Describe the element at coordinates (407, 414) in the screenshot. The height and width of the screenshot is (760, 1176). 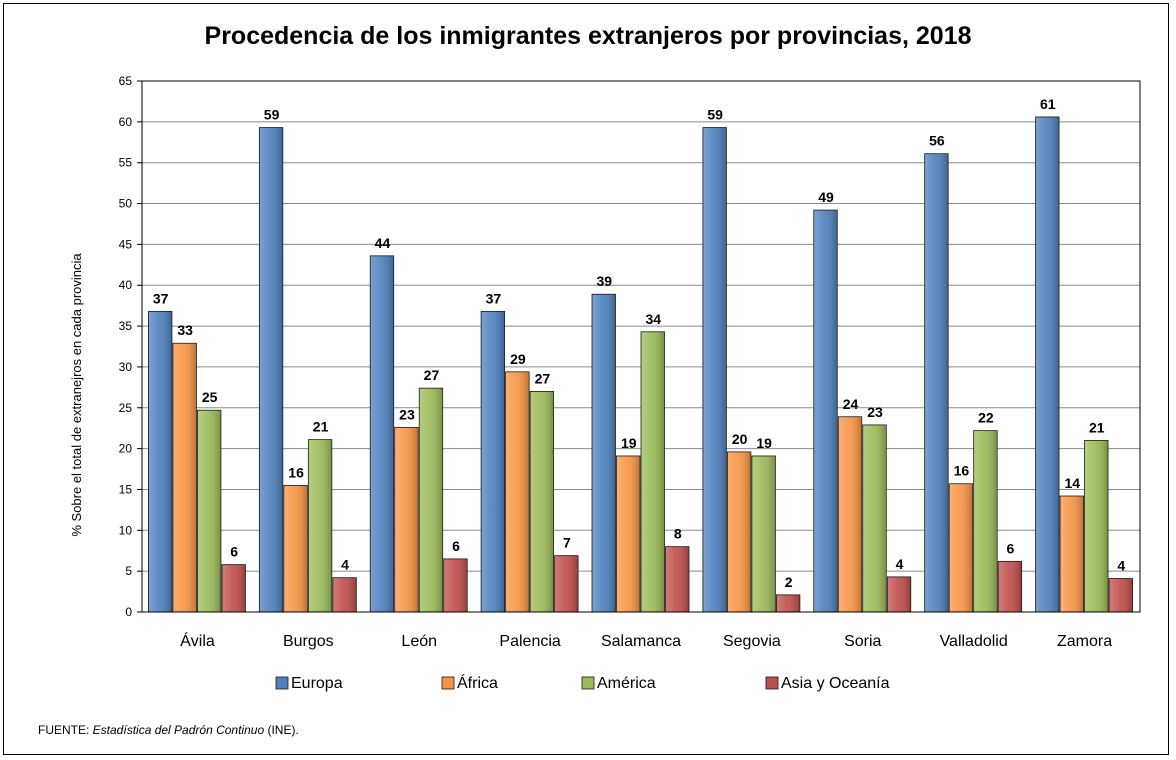
I see `data-label: 23` at that location.